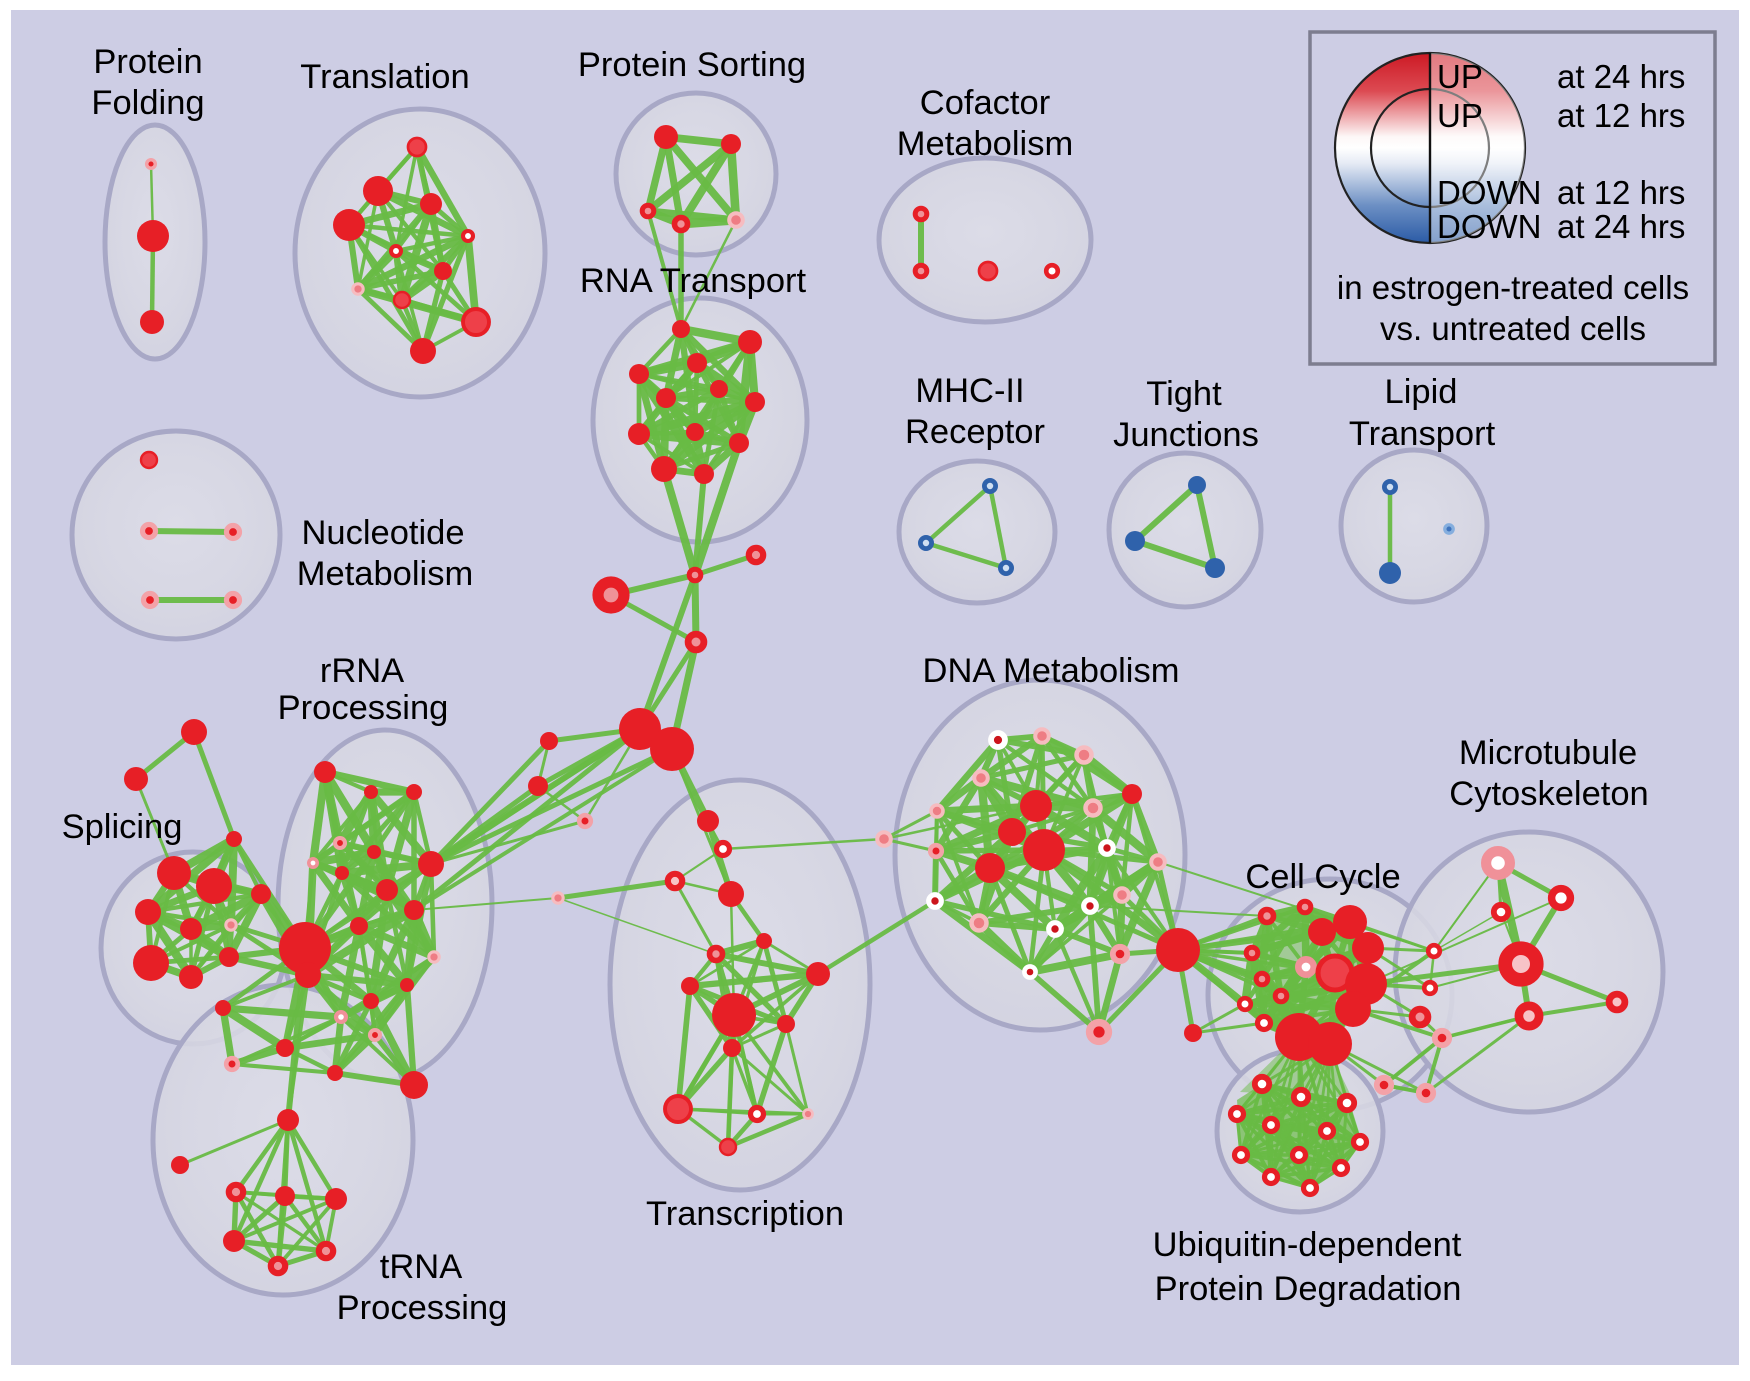 This screenshot has height=1381, width=1750. I want to click on svg-text: in estrogen-treated cells, so click(1513, 287).